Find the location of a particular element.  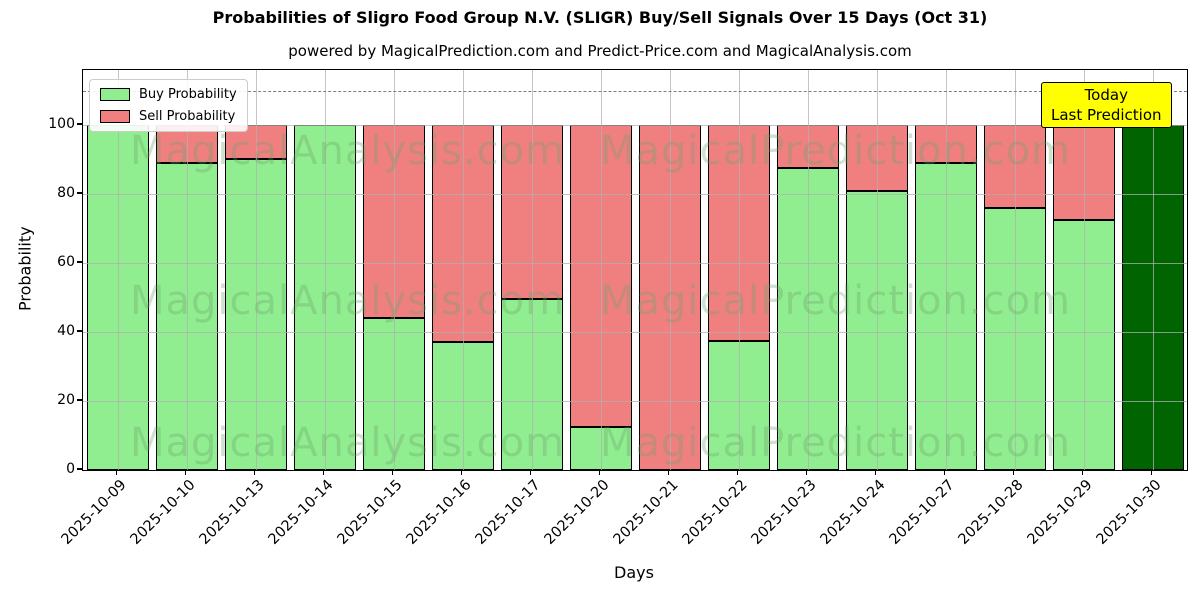

y-tick-label-80: 80 is located at coordinates (66, 193).